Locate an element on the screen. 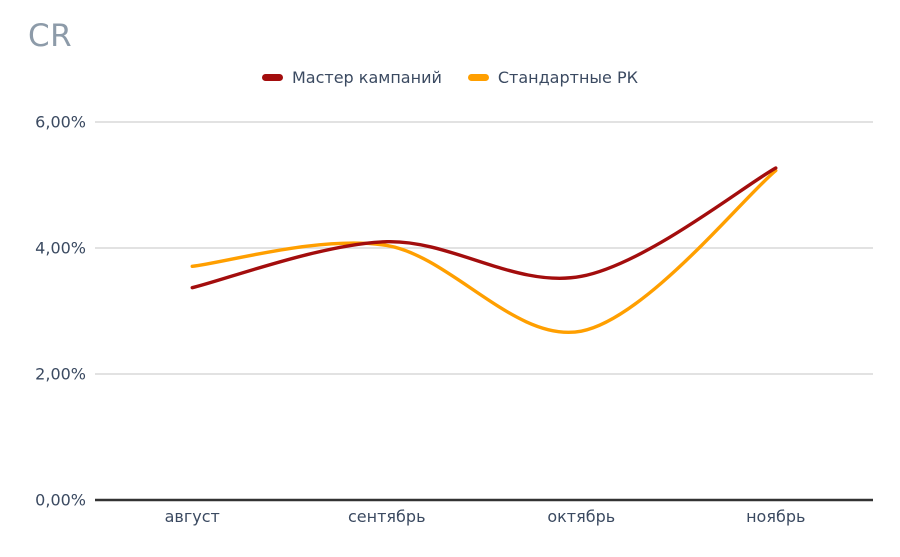 The image size is (900, 557). x-tick-label: октябрь is located at coordinates (581, 516).